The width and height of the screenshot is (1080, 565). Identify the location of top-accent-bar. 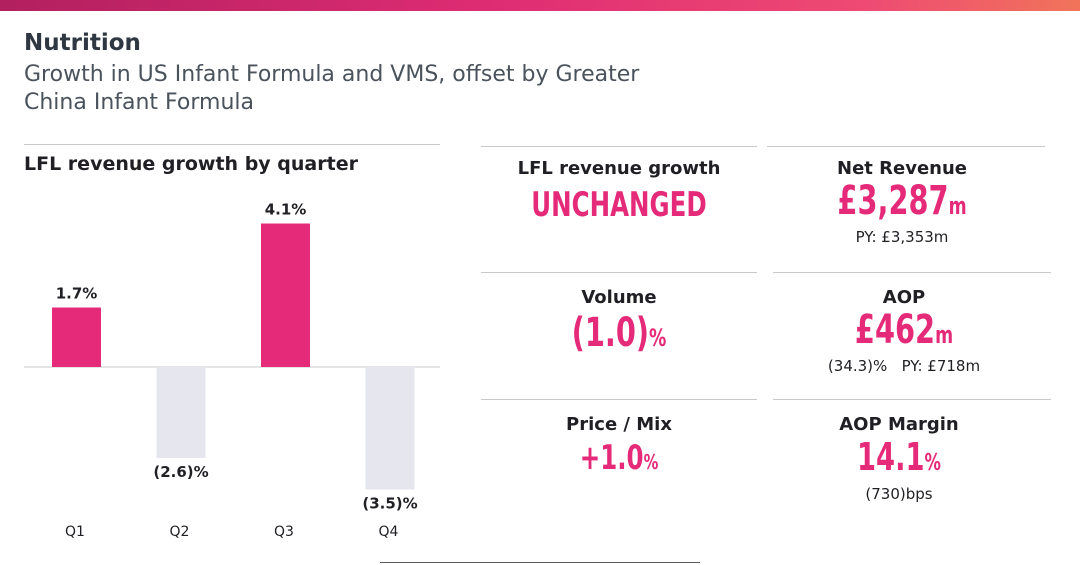
(540, 5).